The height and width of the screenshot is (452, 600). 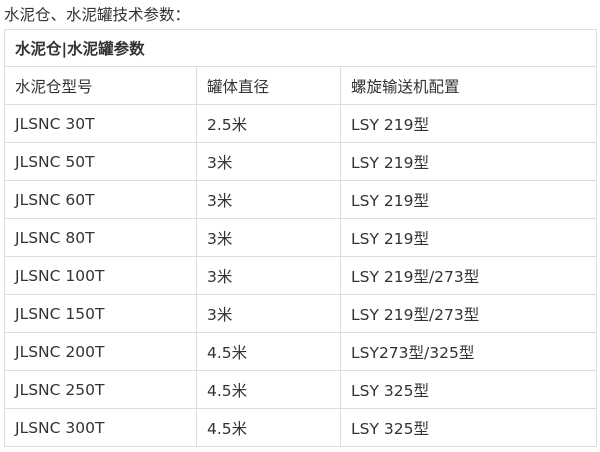 What do you see at coordinates (100, 351) in the screenshot?
I see `cell-model: JLSNC 200T` at bounding box center [100, 351].